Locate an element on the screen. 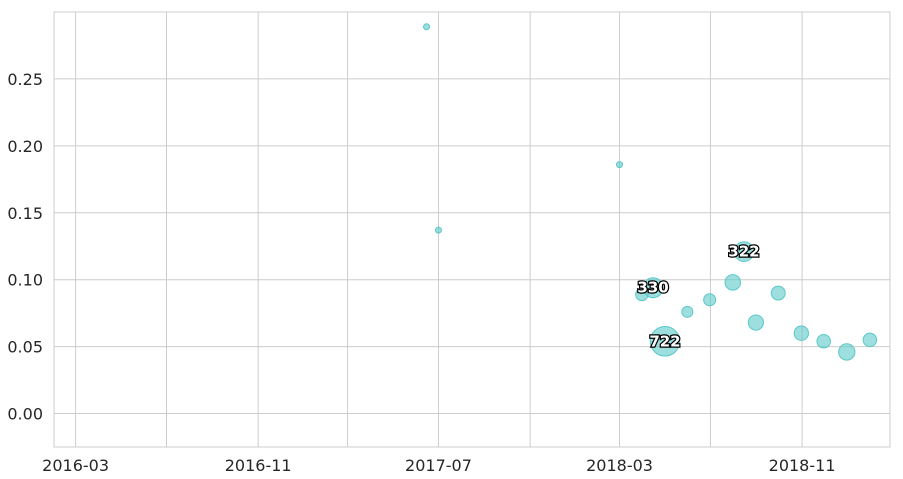 This screenshot has width=903, height=479. x-axis-tick-labels: 2016-03 2016-11 2017-07 2018-03 2018-11 is located at coordinates (438, 465).